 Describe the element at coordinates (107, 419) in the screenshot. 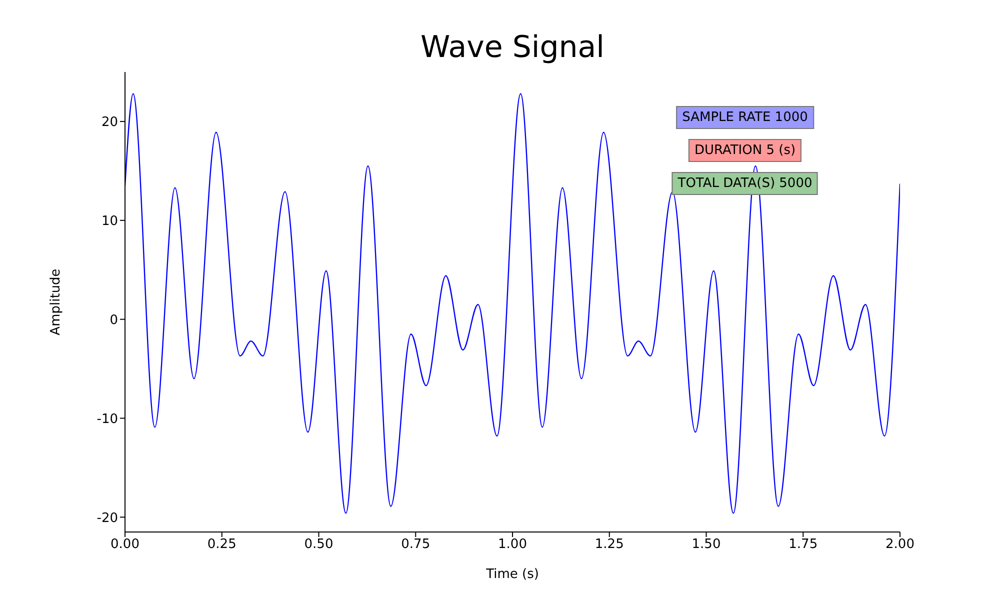

I see `y-tick-label: -10` at that location.